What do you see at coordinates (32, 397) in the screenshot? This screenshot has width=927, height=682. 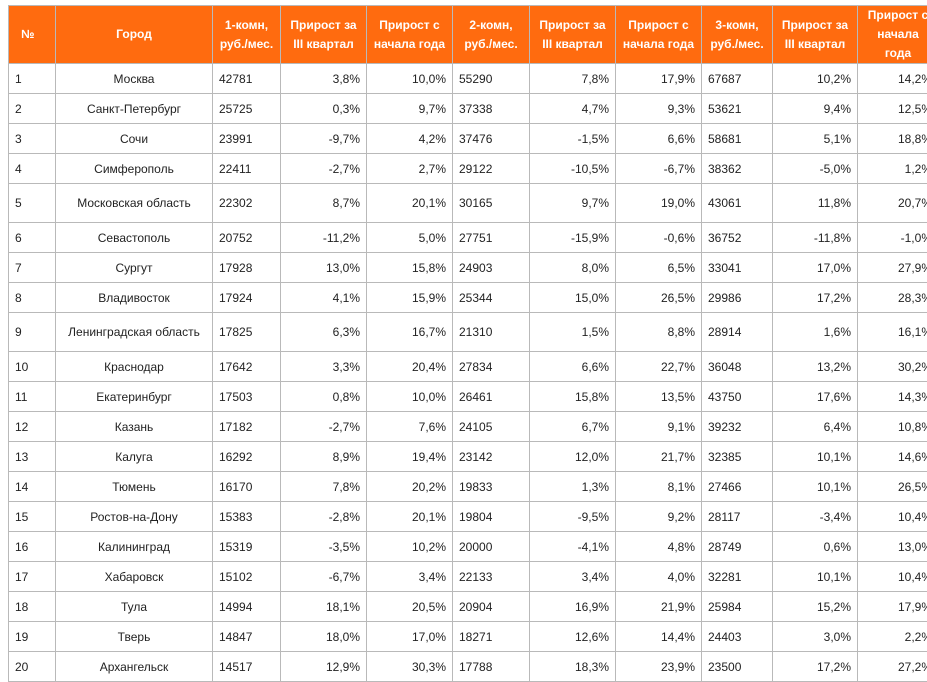 I see `row-number-cell: 11` at bounding box center [32, 397].